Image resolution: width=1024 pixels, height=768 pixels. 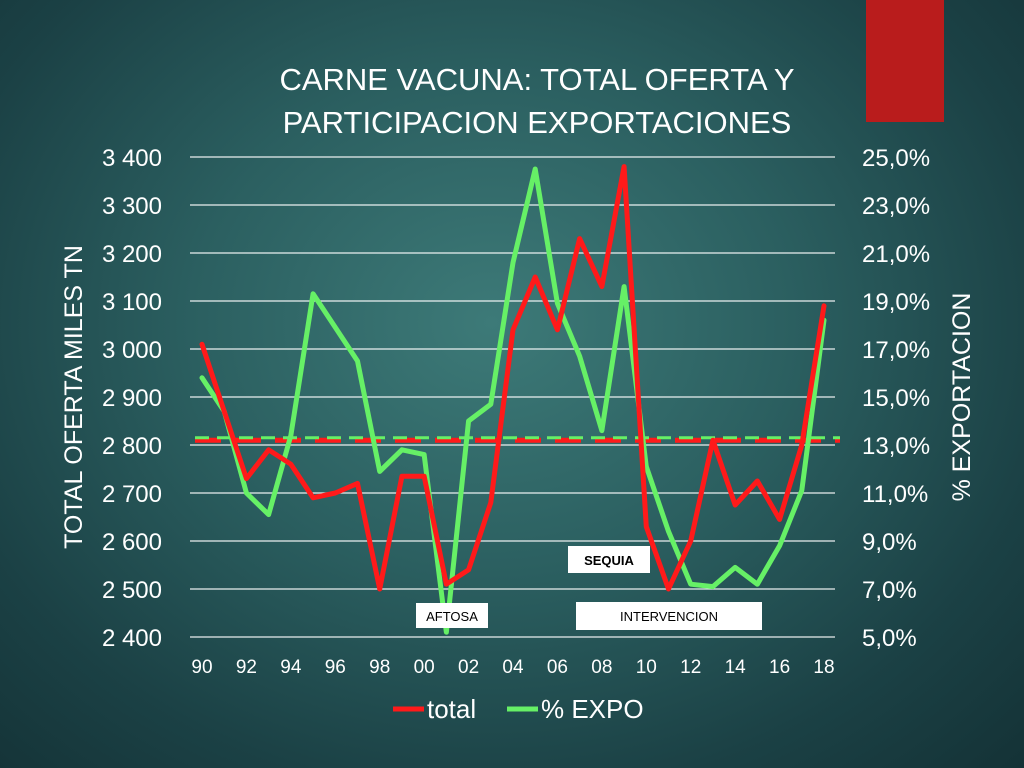 I want to click on annotation-intervencion-label: INTERVENCION, so click(x=669, y=616).